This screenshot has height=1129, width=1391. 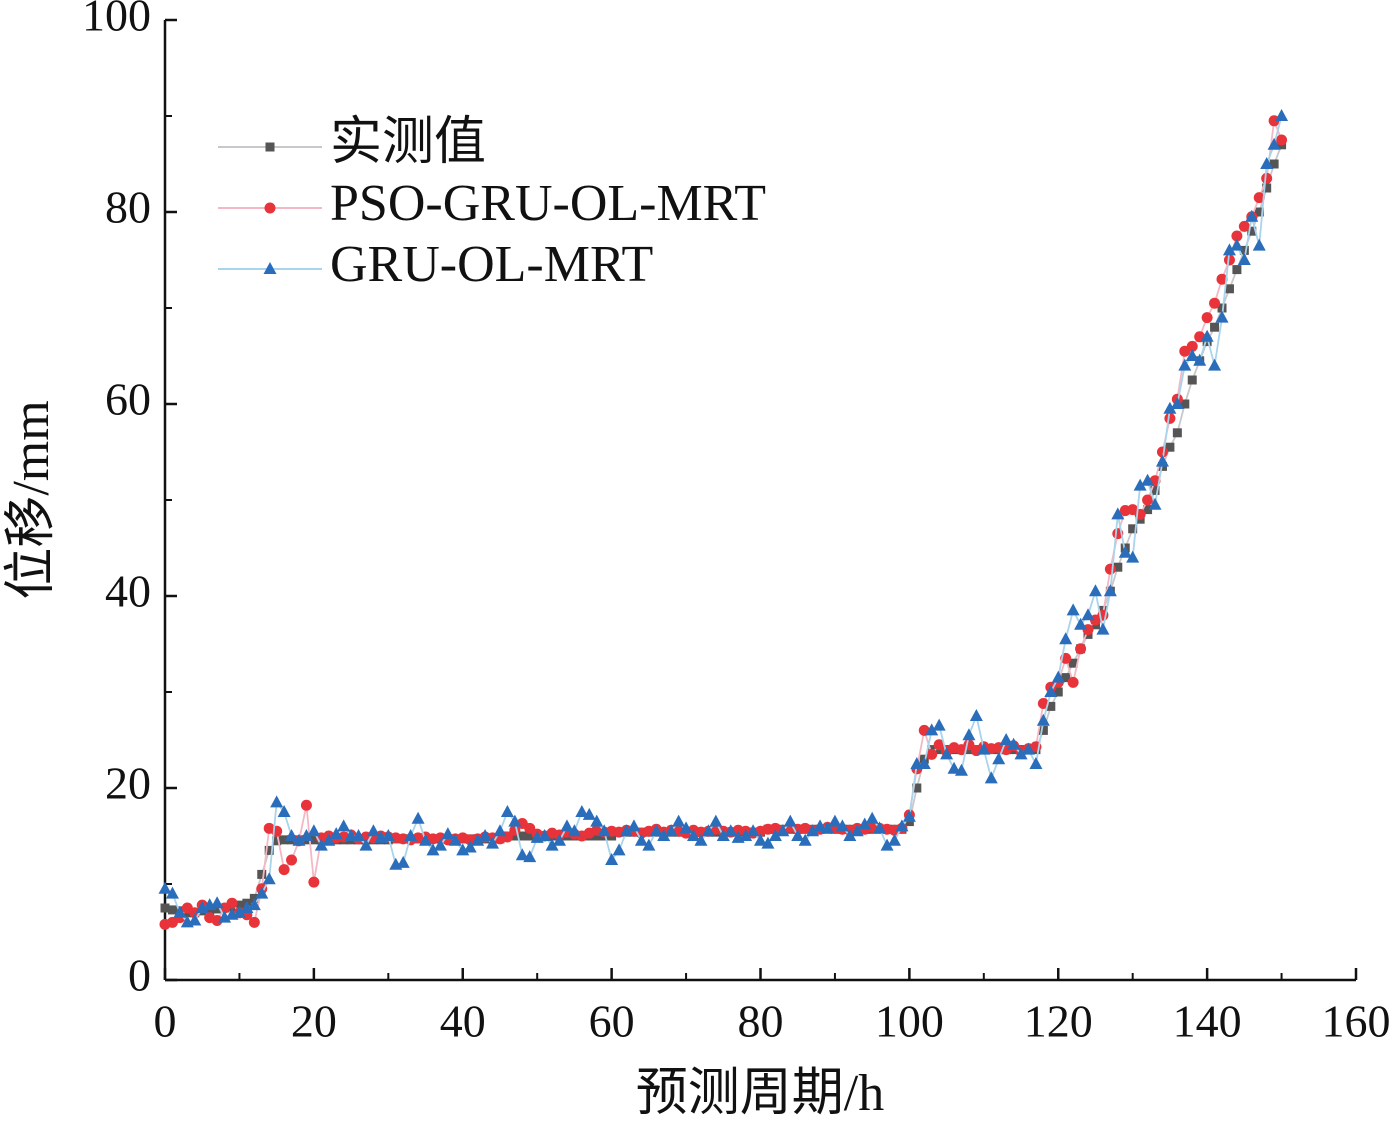 I want to click on legend-label: GRU-OL-MRT, so click(x=491, y=264).